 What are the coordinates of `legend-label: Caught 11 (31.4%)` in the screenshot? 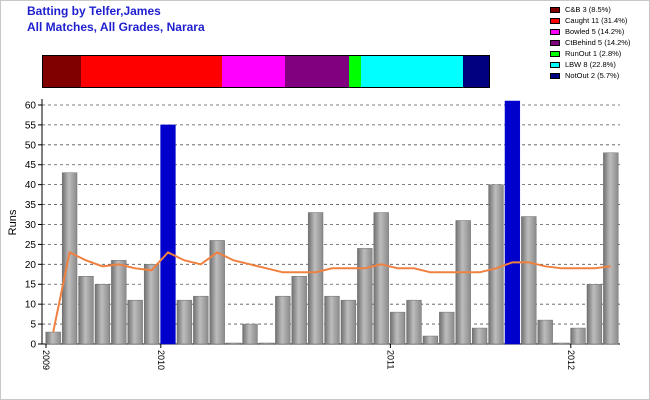 It's located at (596, 20).